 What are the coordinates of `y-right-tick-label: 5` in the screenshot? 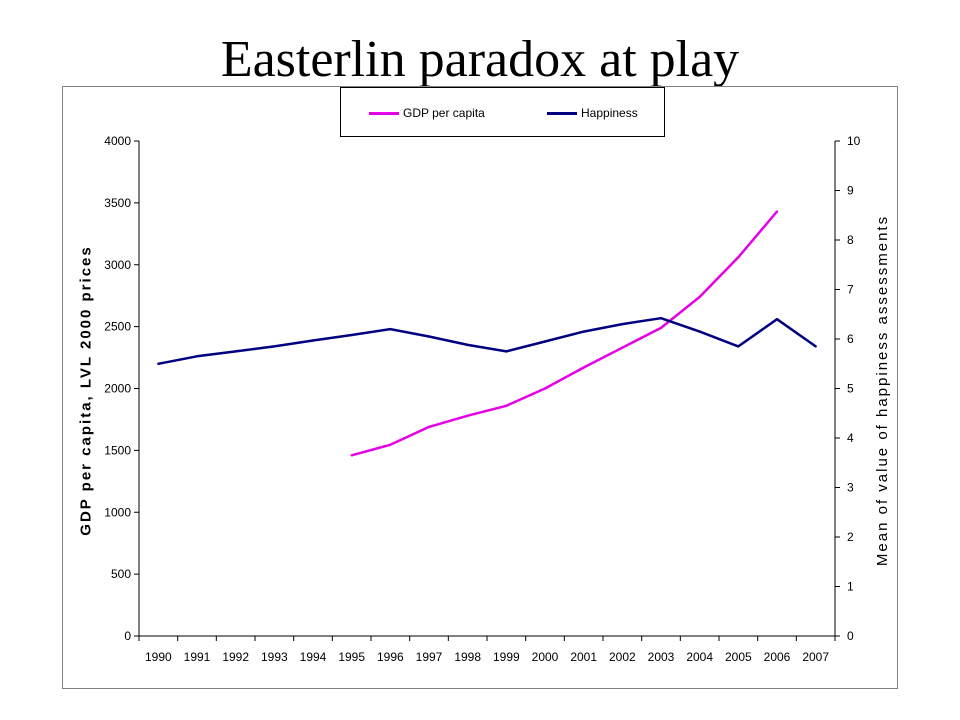 It's located at (850, 389).